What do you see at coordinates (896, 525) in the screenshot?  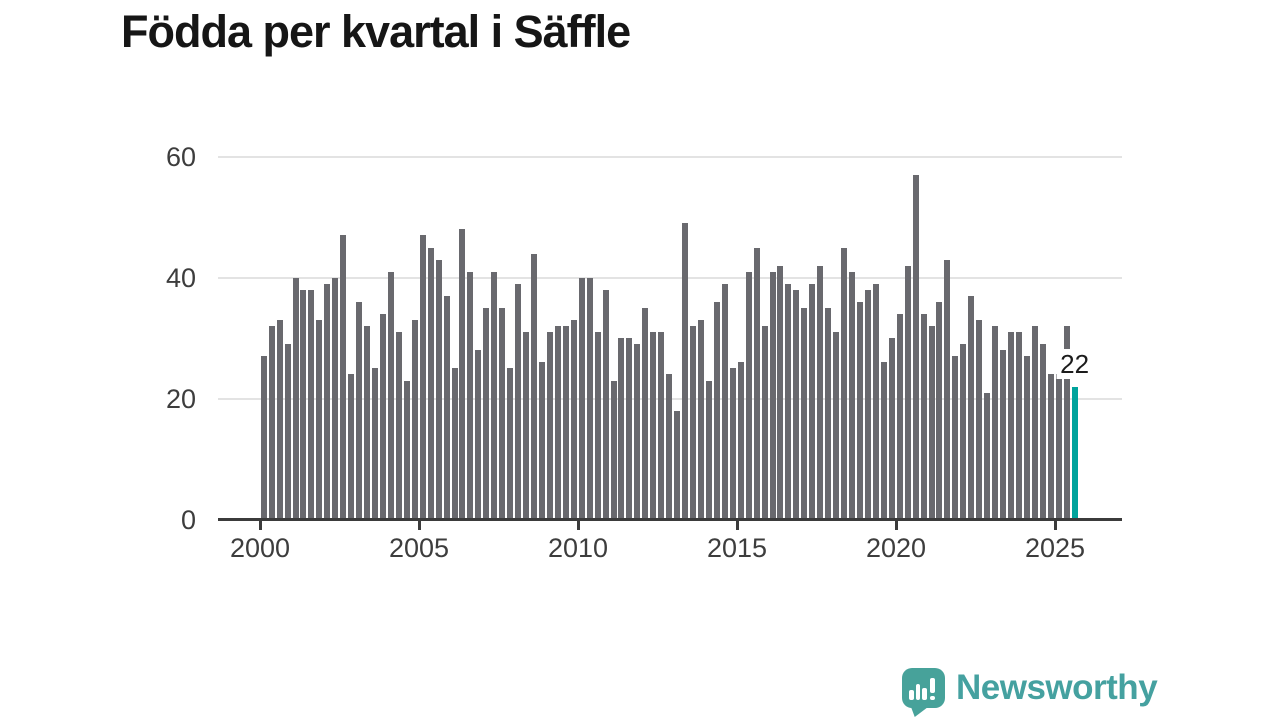 I see `x-axis-tick-2020` at bounding box center [896, 525].